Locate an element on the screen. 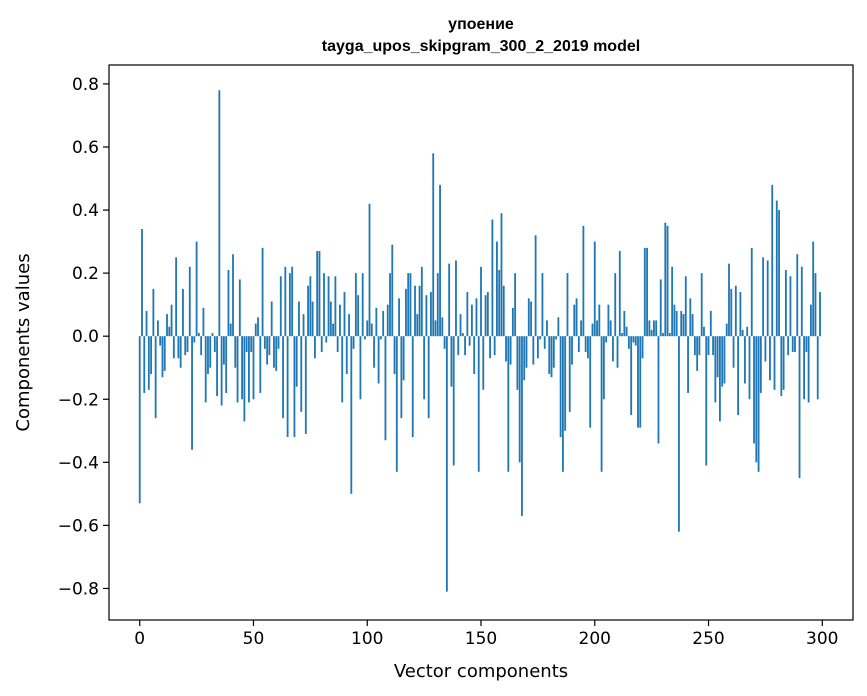 The height and width of the screenshot is (696, 867). chart-subtitle: tayga_upos_skipgram_300_2_2019 model is located at coordinates (481, 46).